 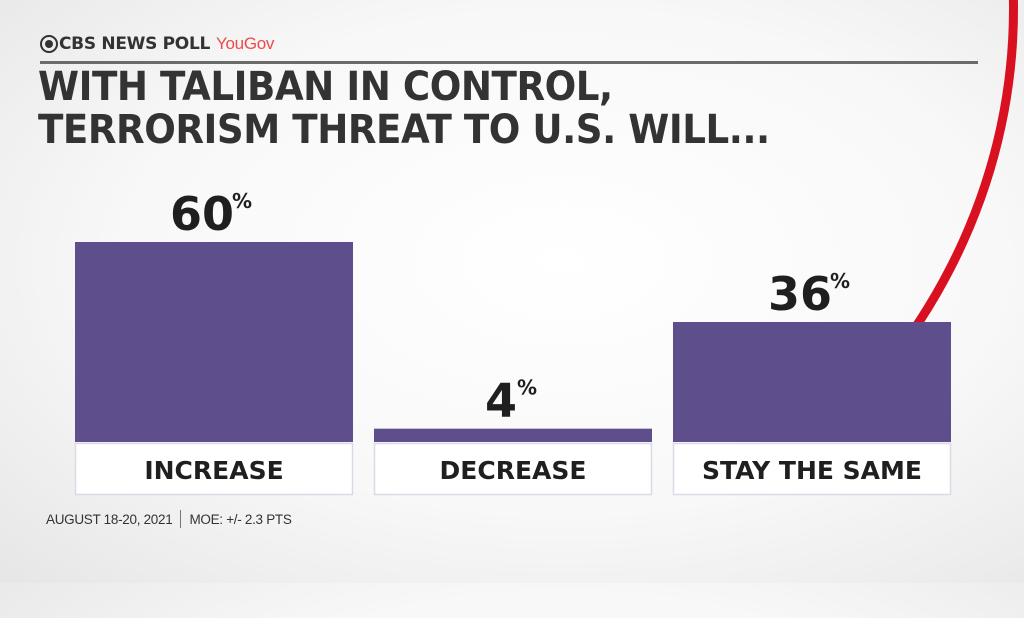 What do you see at coordinates (513, 435) in the screenshot?
I see `bar-decrease` at bounding box center [513, 435].